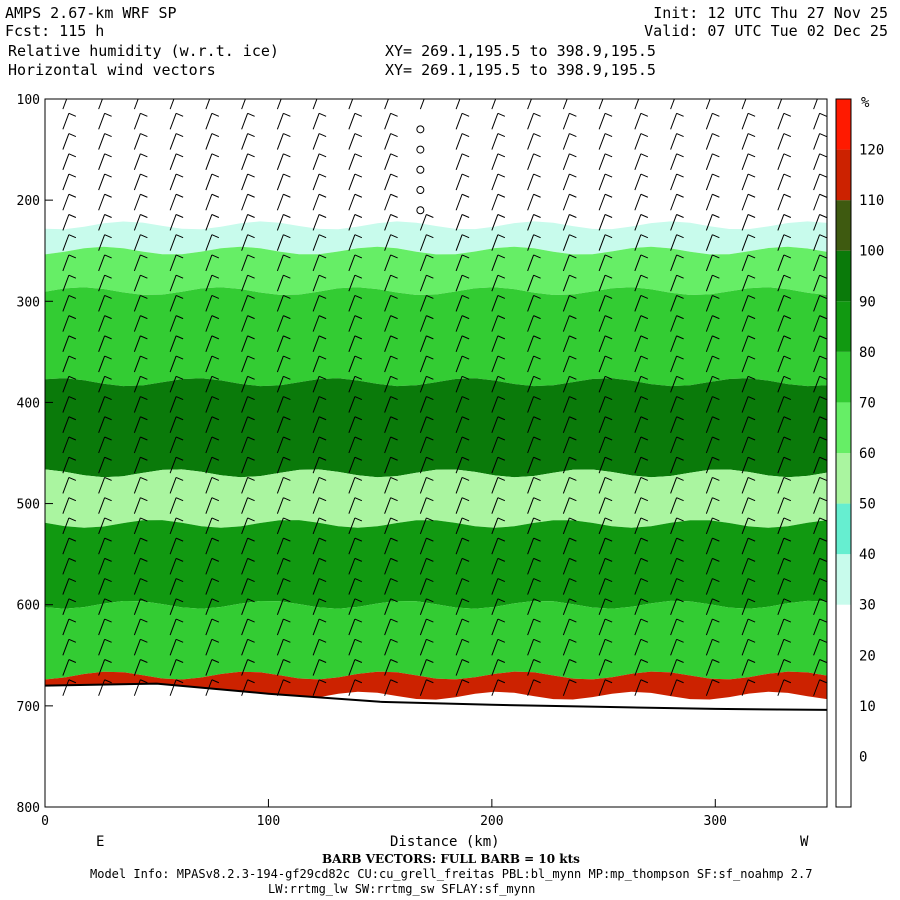  What do you see at coordinates (35, 454) in the screenshot?
I see `y-axis: 100 200 300 400 500 600 700 800` at bounding box center [35, 454].